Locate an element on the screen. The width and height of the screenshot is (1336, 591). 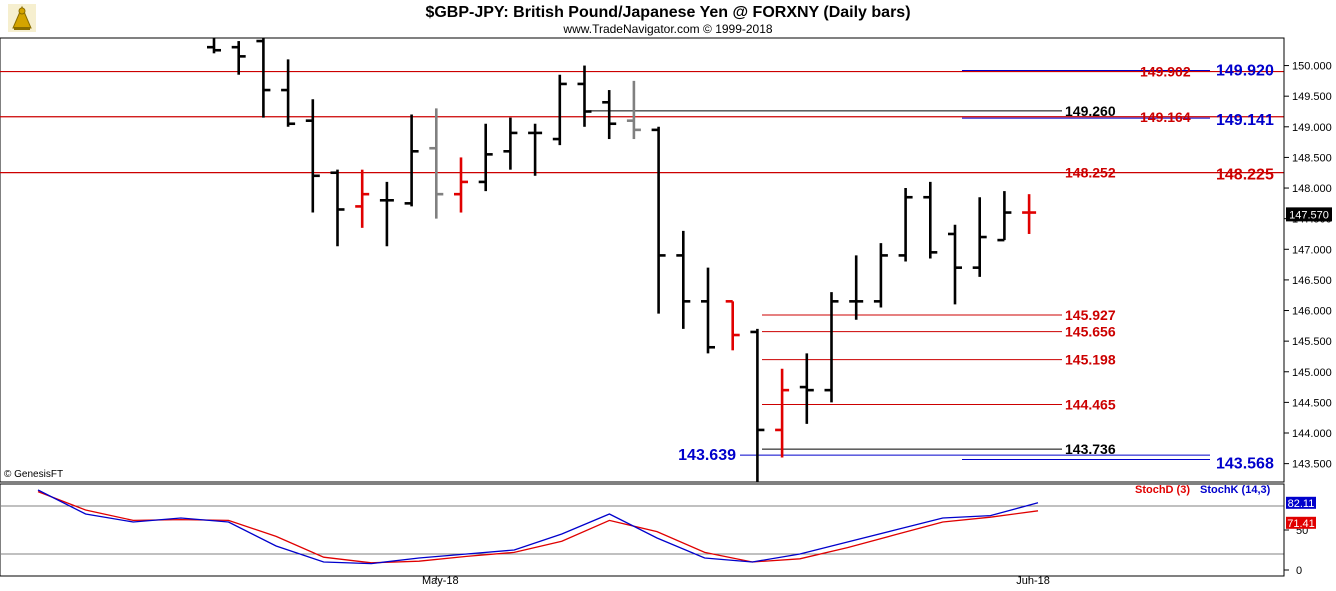
stochastic-lines is located at coordinates (538, 527).